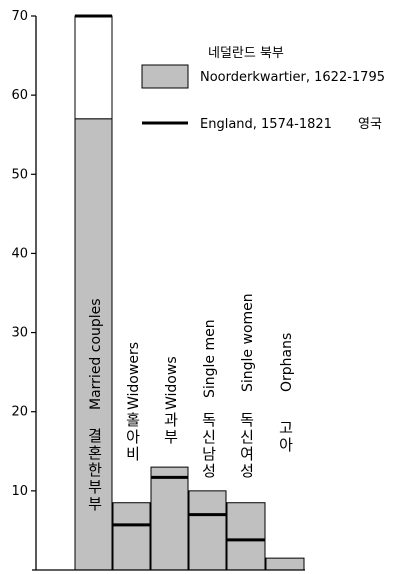 This screenshot has height=574, width=398. What do you see at coordinates (134, 376) in the screenshot?
I see `category-label-widowers: Widowers` at bounding box center [134, 376].